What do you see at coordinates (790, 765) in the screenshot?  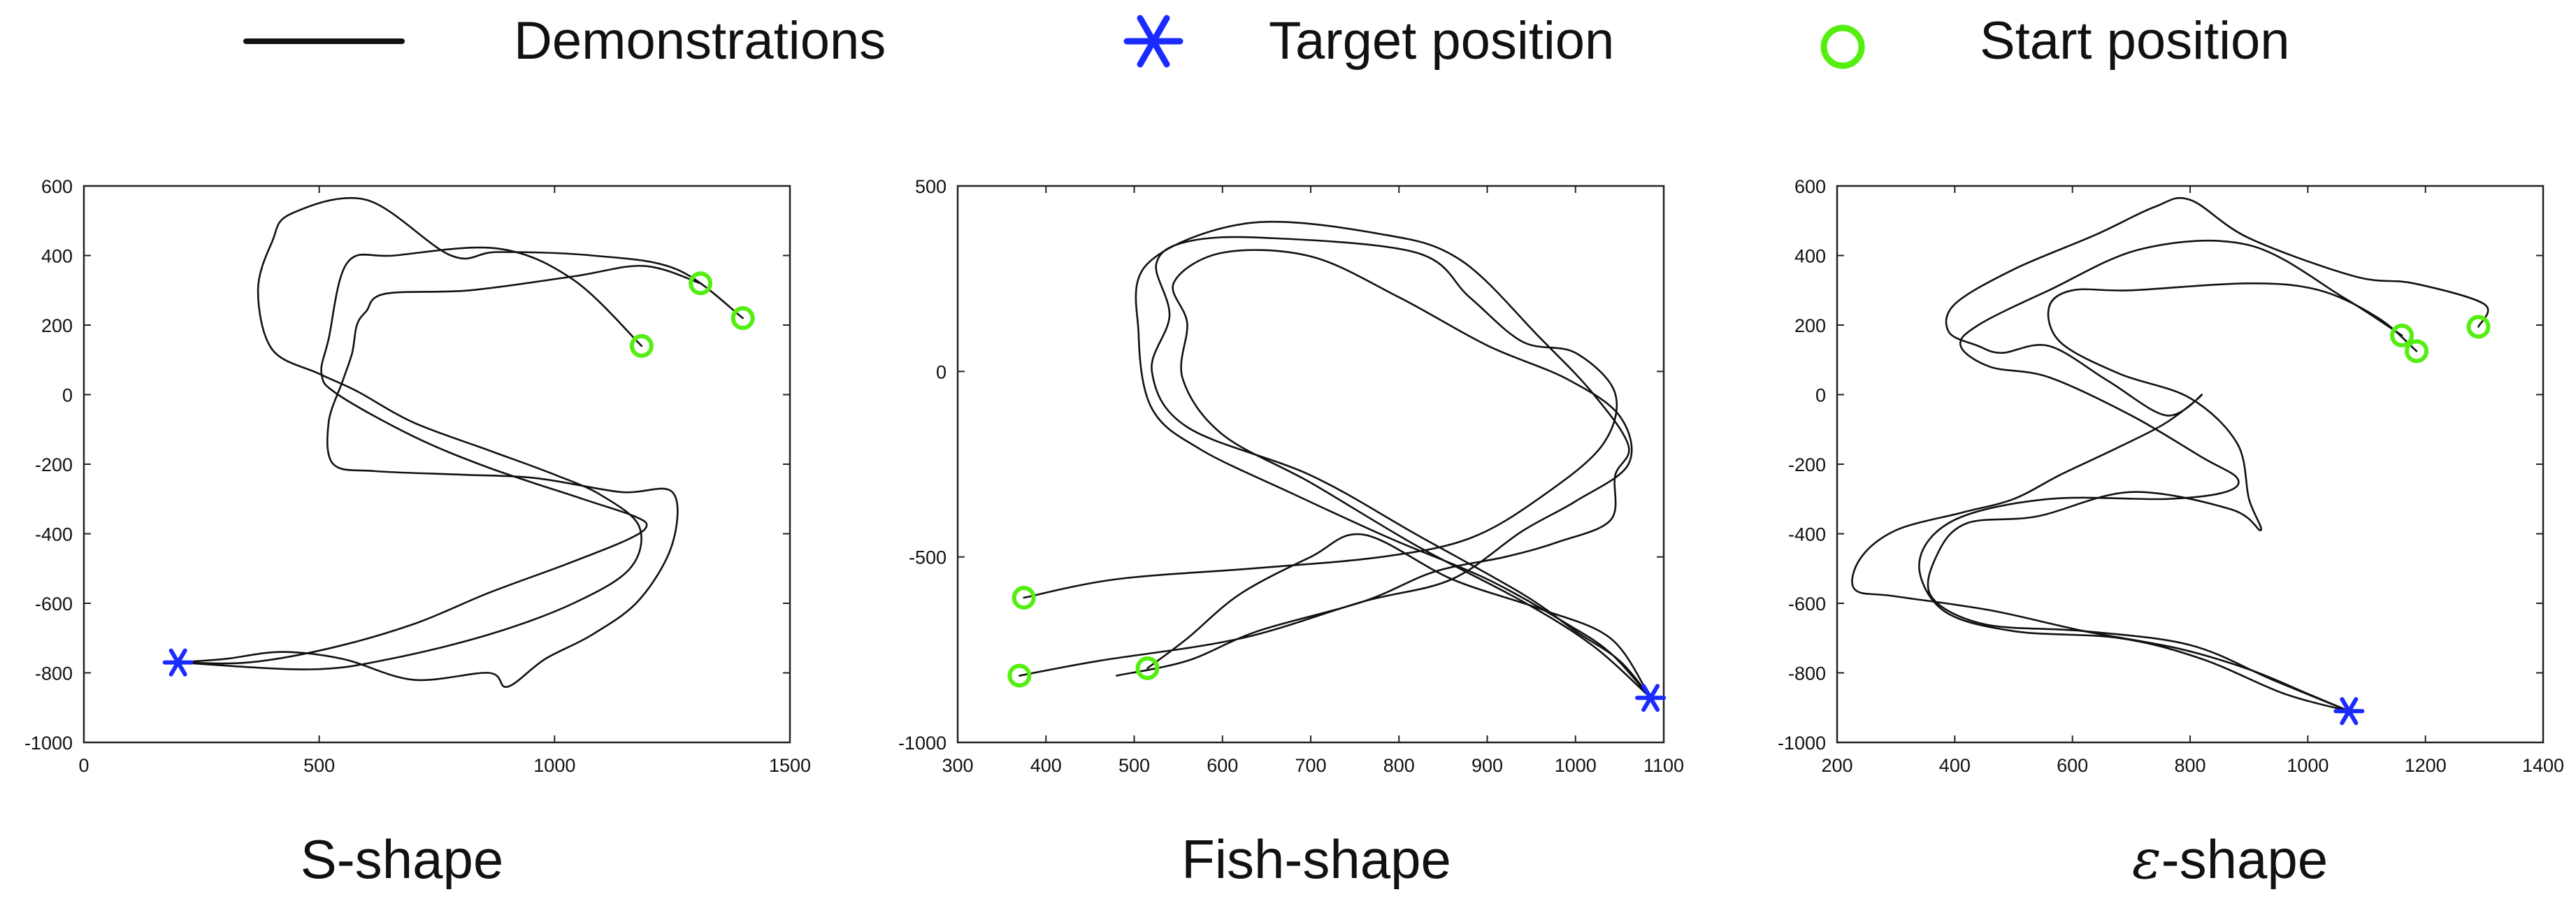 I see `x-tick-label: 1500` at bounding box center [790, 765].